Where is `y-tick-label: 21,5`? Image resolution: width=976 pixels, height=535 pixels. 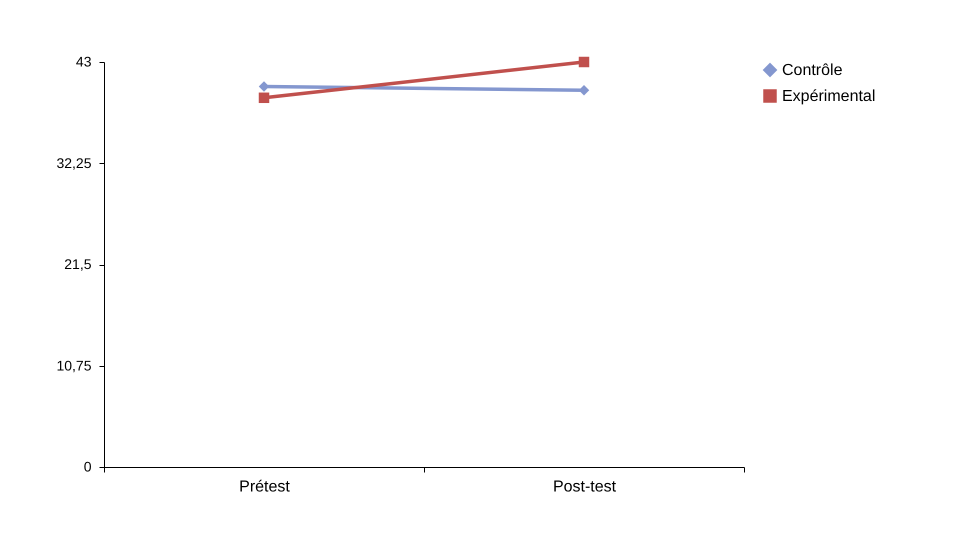 y-tick-label: 21,5 is located at coordinates (78, 264).